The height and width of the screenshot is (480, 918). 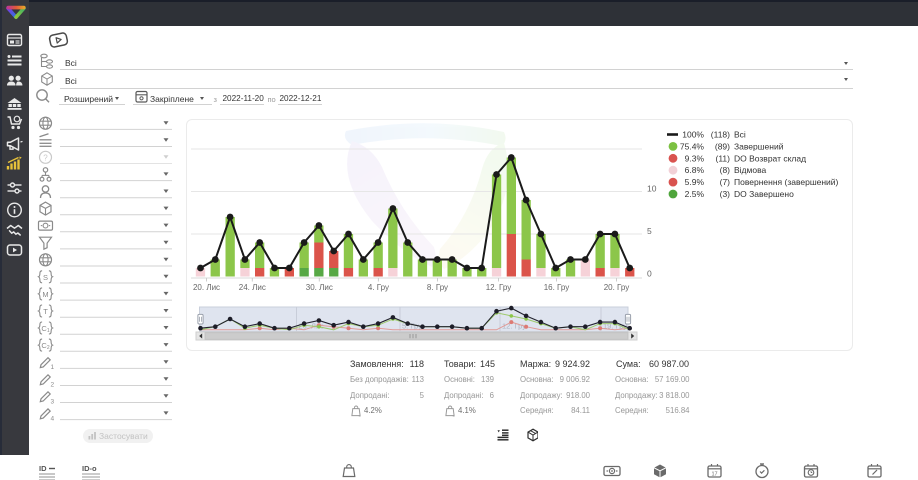 I want to click on svg-text: 30. Лис, so click(x=319, y=287).